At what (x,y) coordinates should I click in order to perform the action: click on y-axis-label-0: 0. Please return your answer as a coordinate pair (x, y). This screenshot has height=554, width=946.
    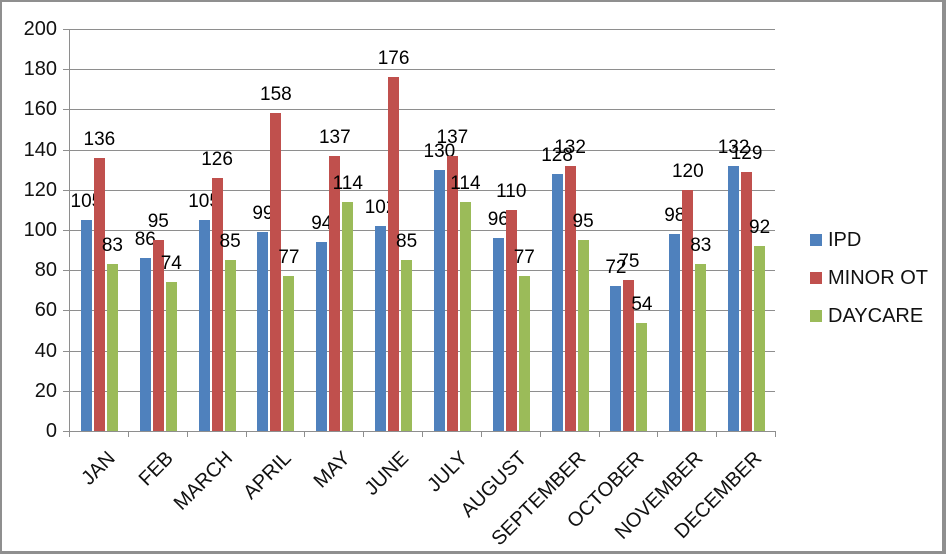
    Looking at the image, I should click on (51, 431).